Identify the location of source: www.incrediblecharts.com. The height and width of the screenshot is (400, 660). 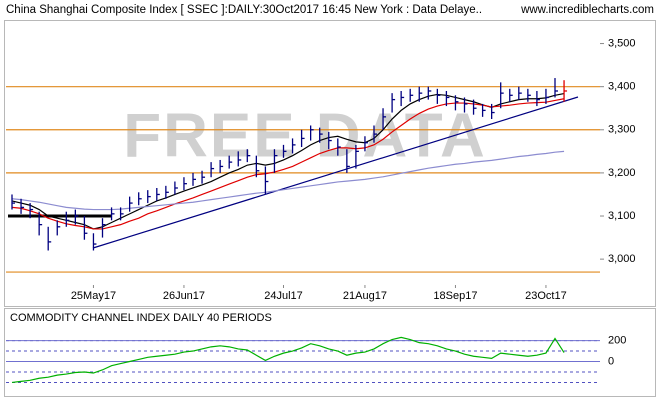
(587, 10).